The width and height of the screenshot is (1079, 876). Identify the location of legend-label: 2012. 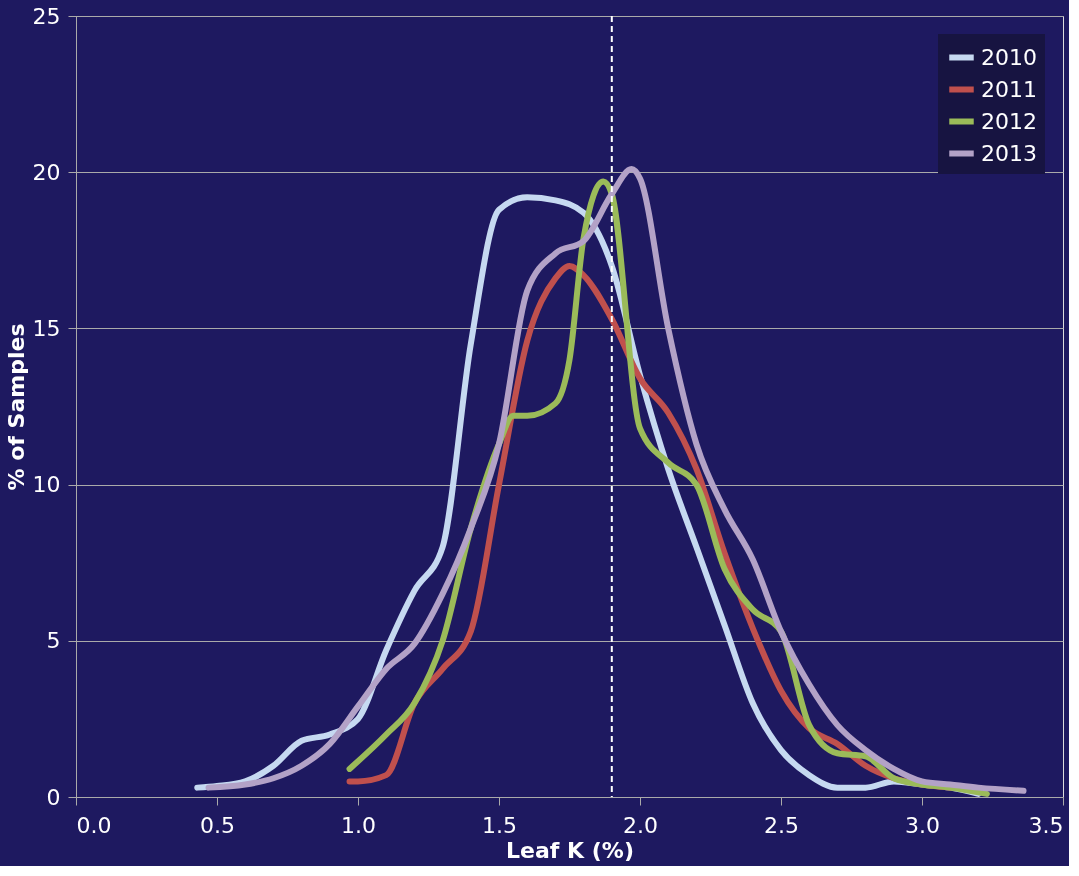
(1009, 121).